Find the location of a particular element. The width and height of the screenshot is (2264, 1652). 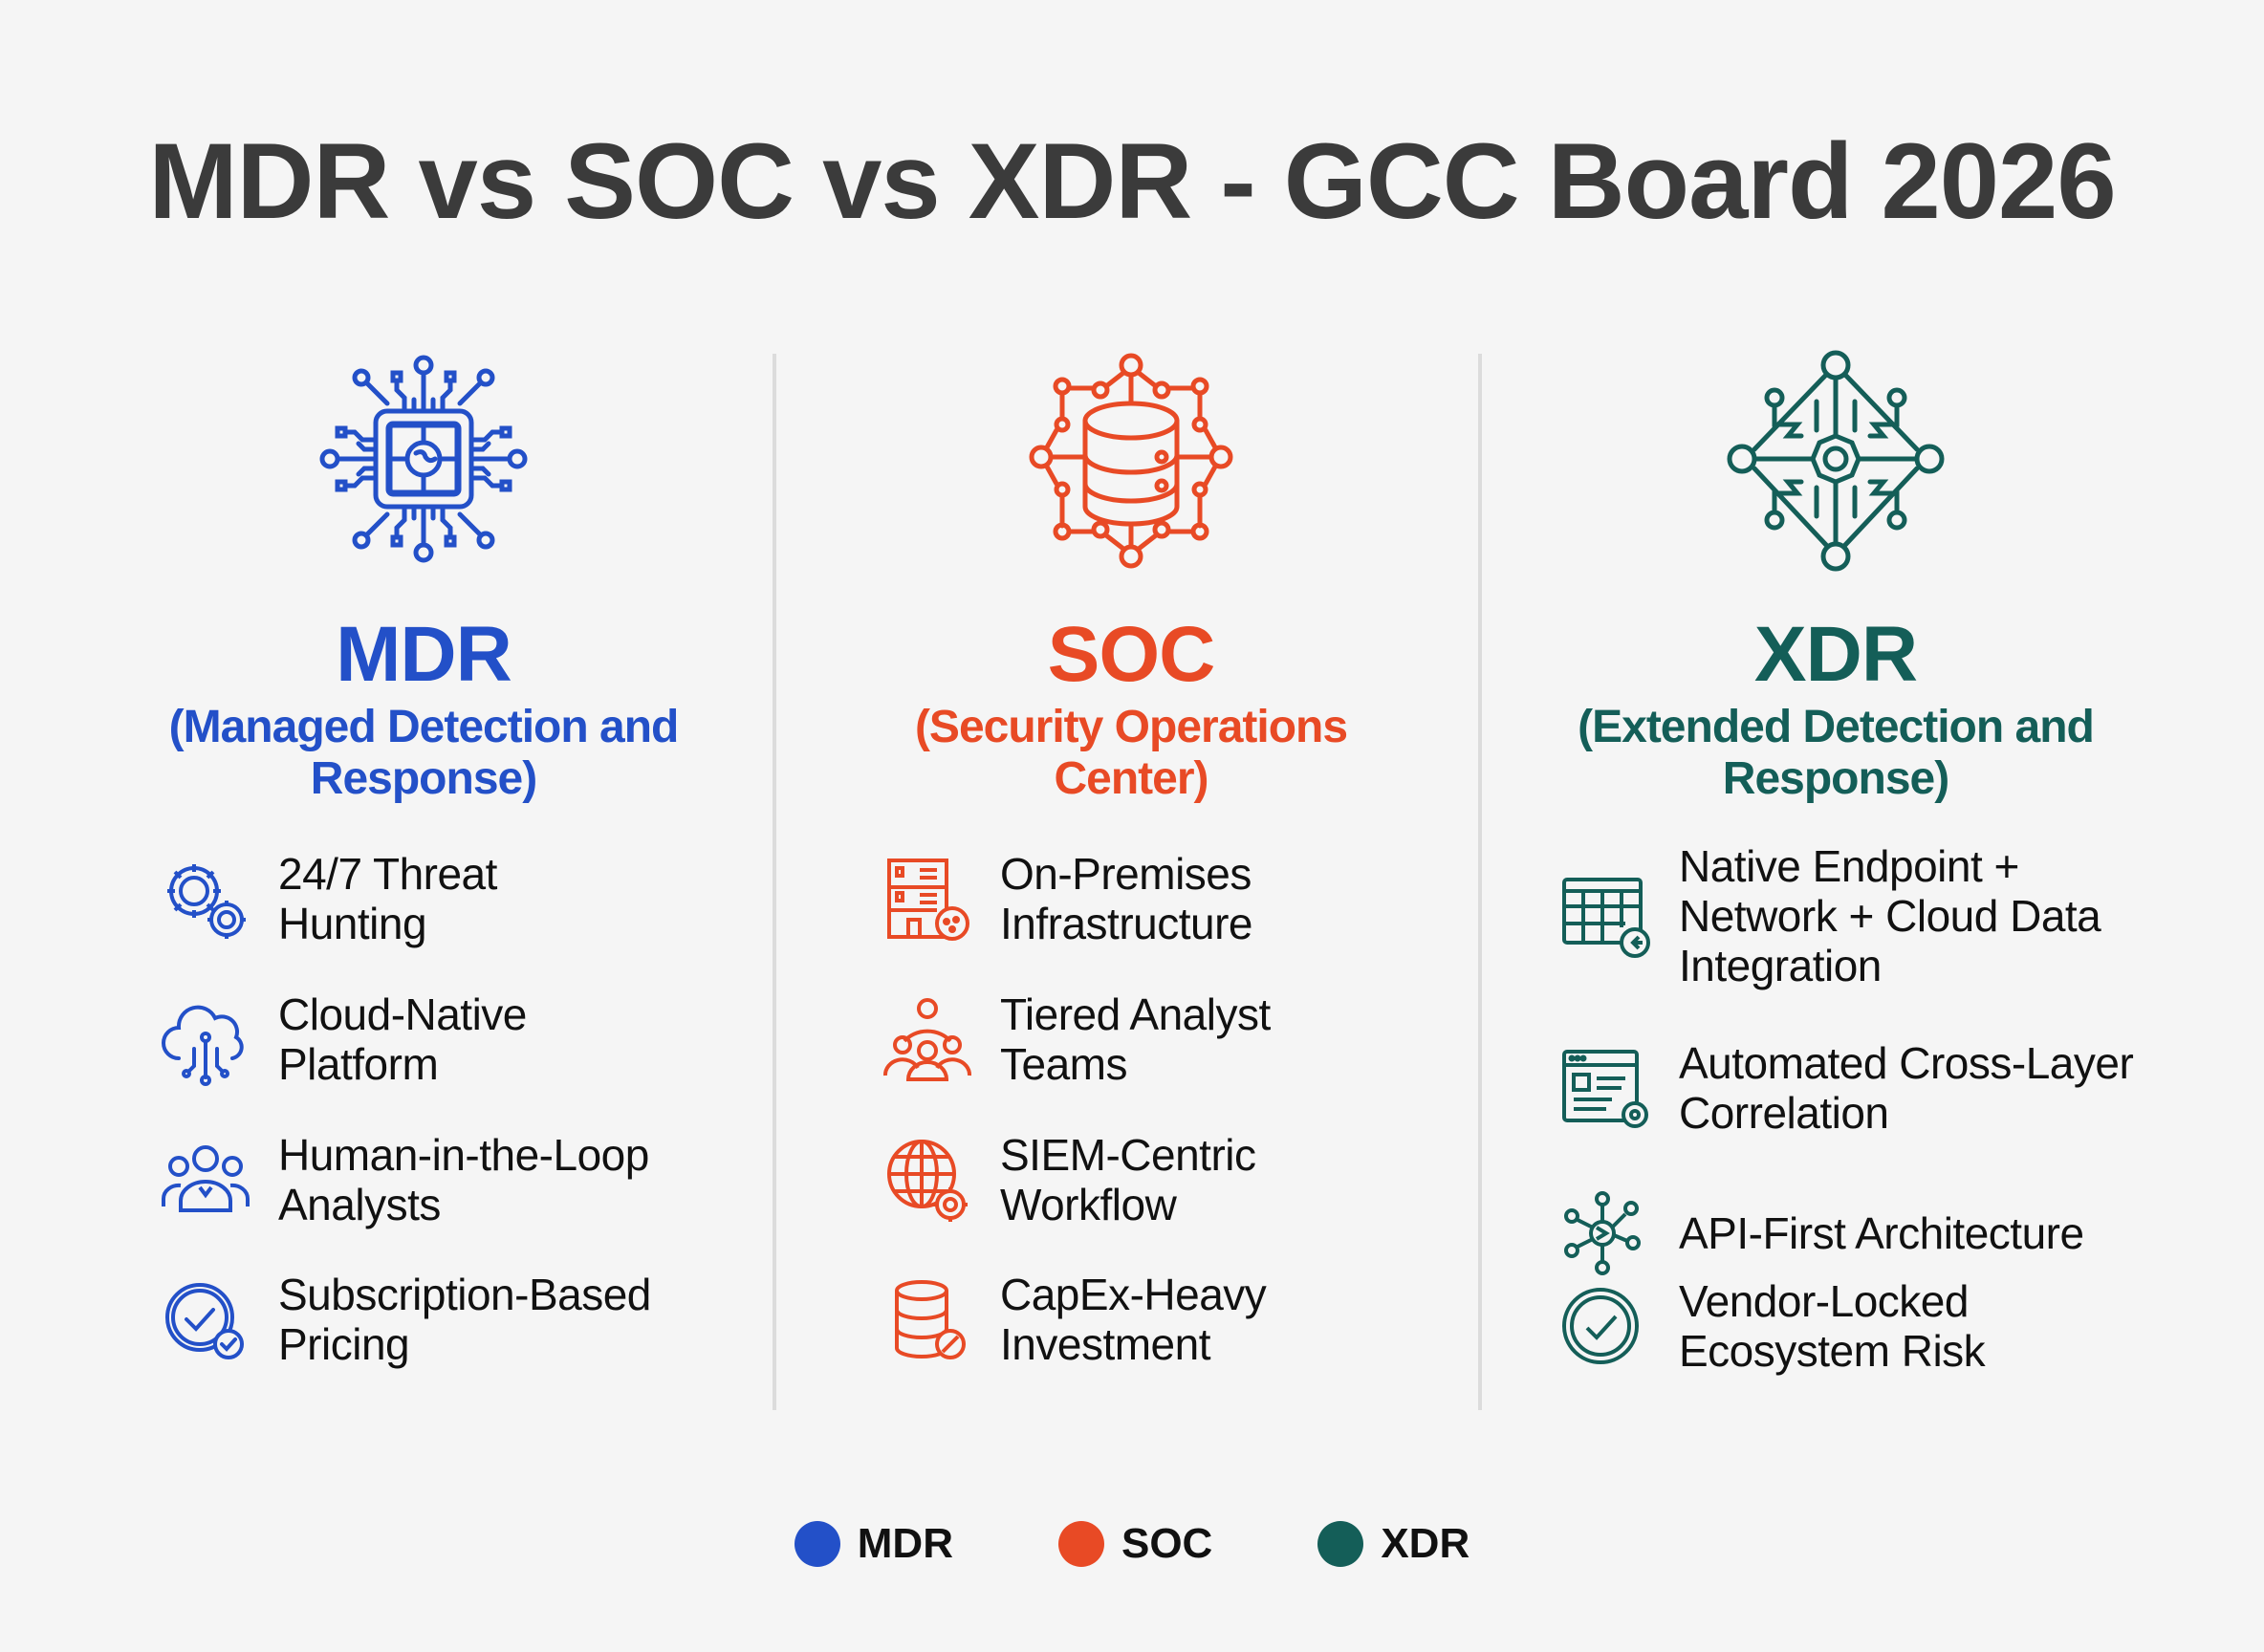

feature-item: Automated Cross-Layer Correlation is located at coordinates (1846, 1088).